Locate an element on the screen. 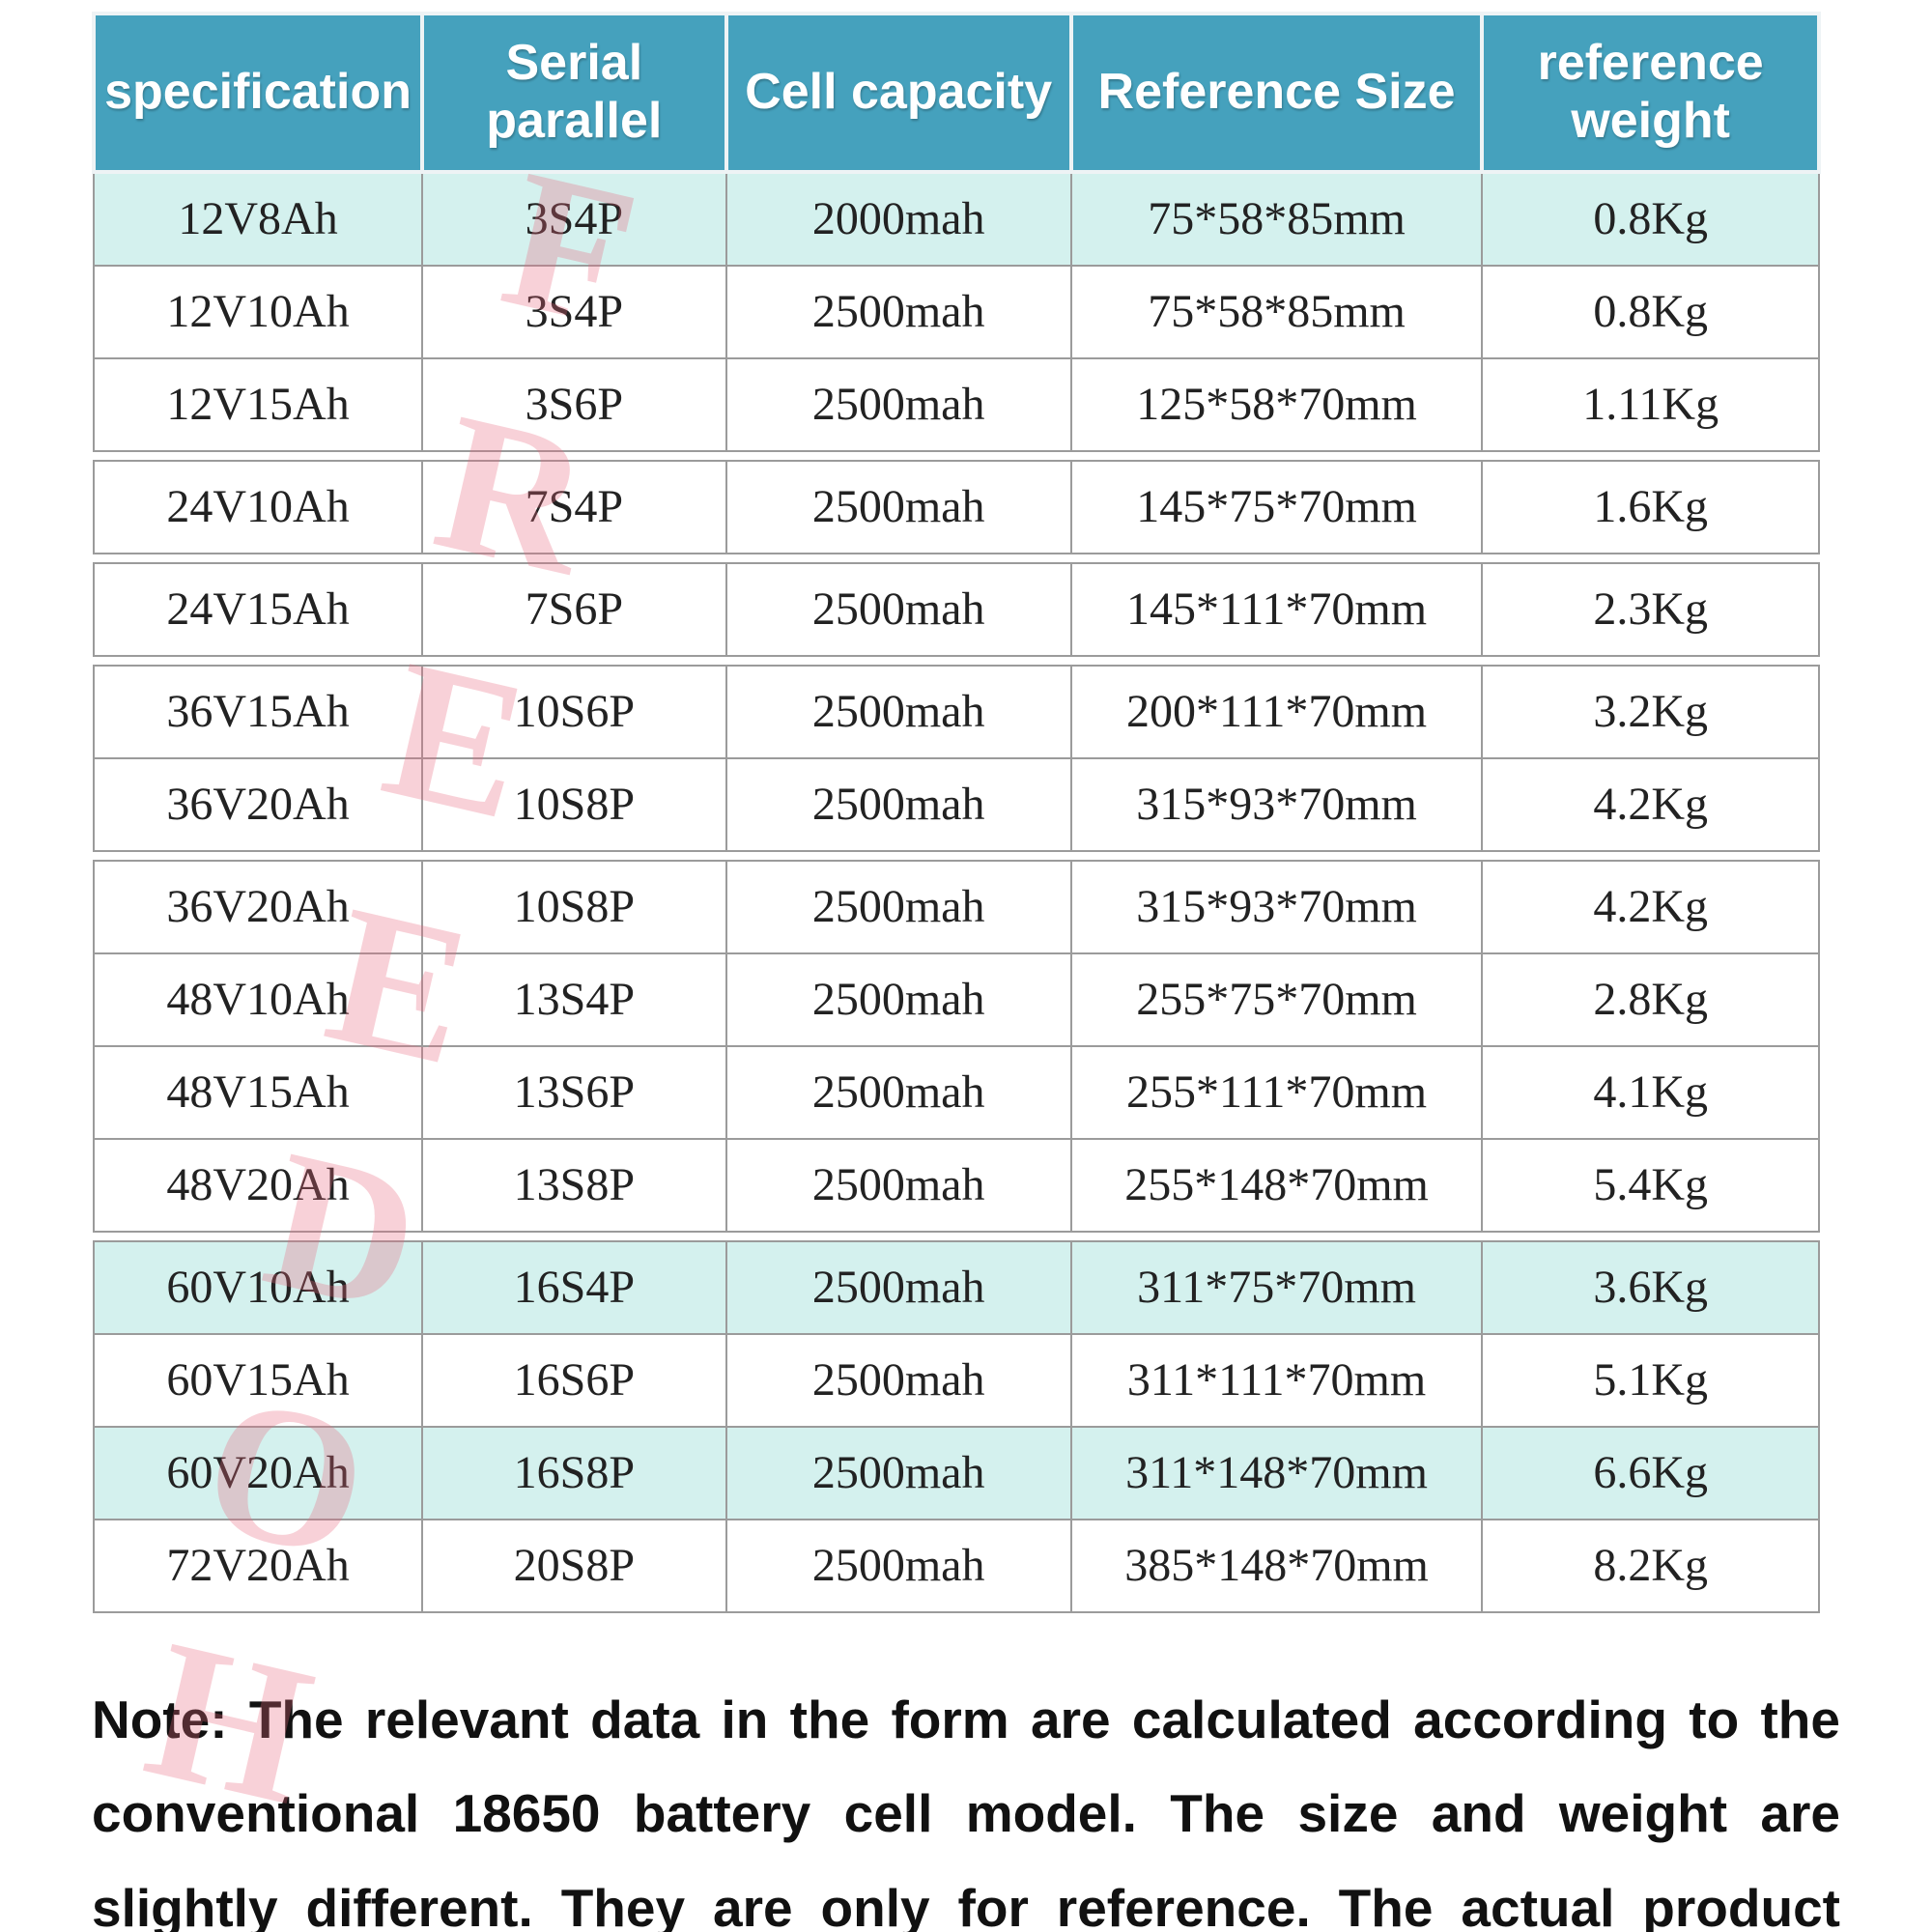 The image size is (1932, 1932). cell-serial-parallel: 13S6P is located at coordinates (574, 1092).